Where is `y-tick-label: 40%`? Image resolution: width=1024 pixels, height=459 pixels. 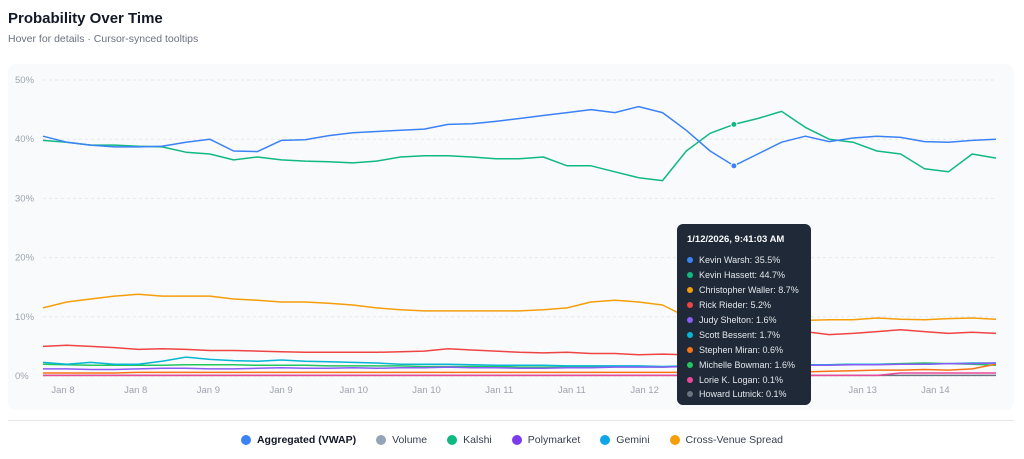 y-tick-label: 40% is located at coordinates (25, 139).